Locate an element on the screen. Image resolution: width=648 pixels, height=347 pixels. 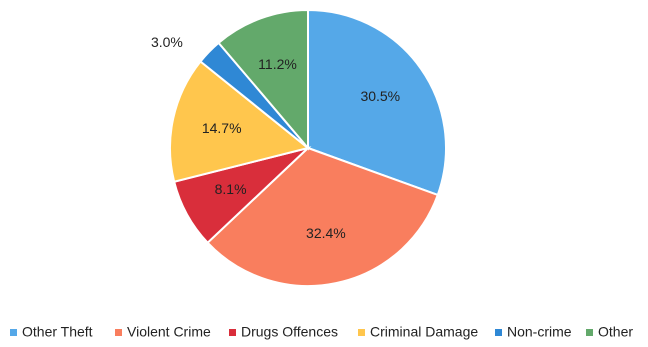
pie-slice-other-theft is located at coordinates (377, 102).